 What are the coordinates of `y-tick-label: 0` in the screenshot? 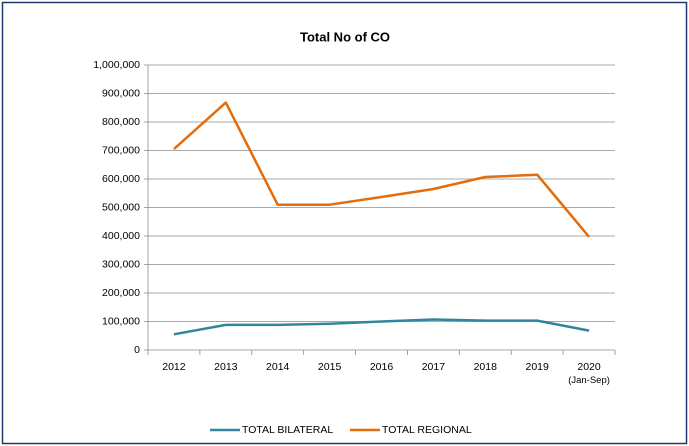 It's located at (137, 350).